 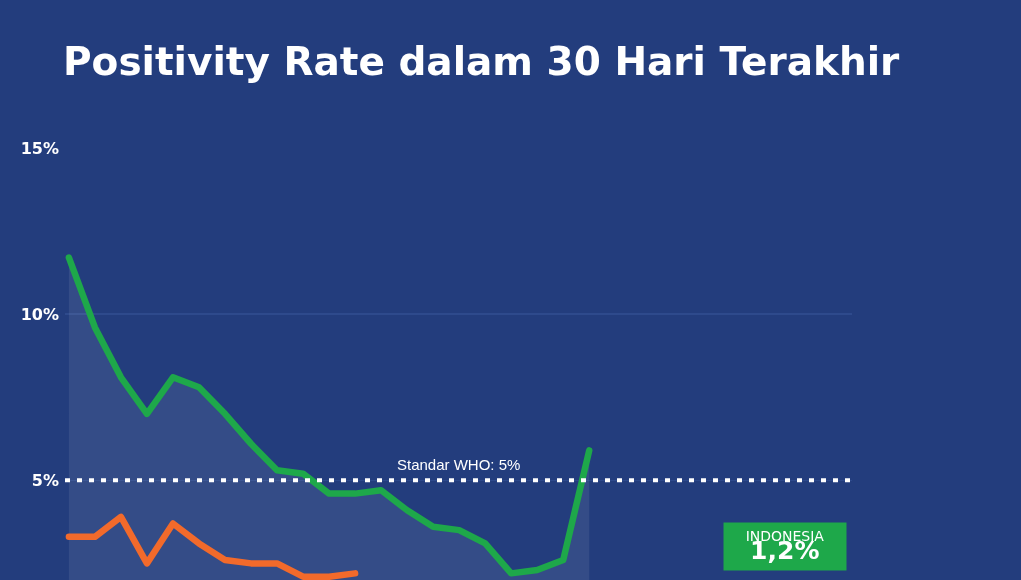 What do you see at coordinates (39, 148) in the screenshot?
I see `y-tick-label: 15%` at bounding box center [39, 148].